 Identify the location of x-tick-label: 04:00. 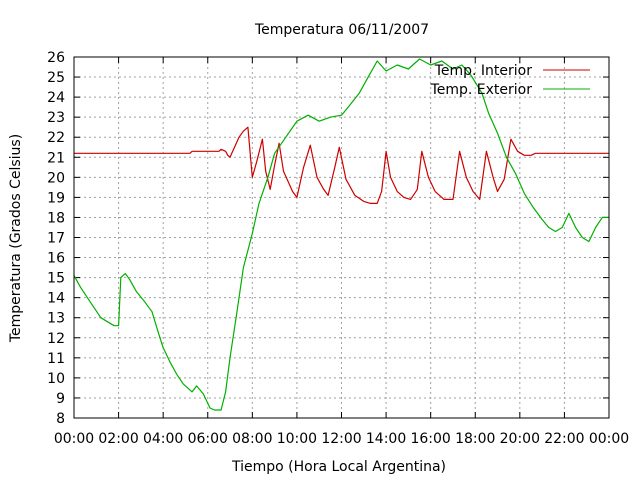
(163, 439).